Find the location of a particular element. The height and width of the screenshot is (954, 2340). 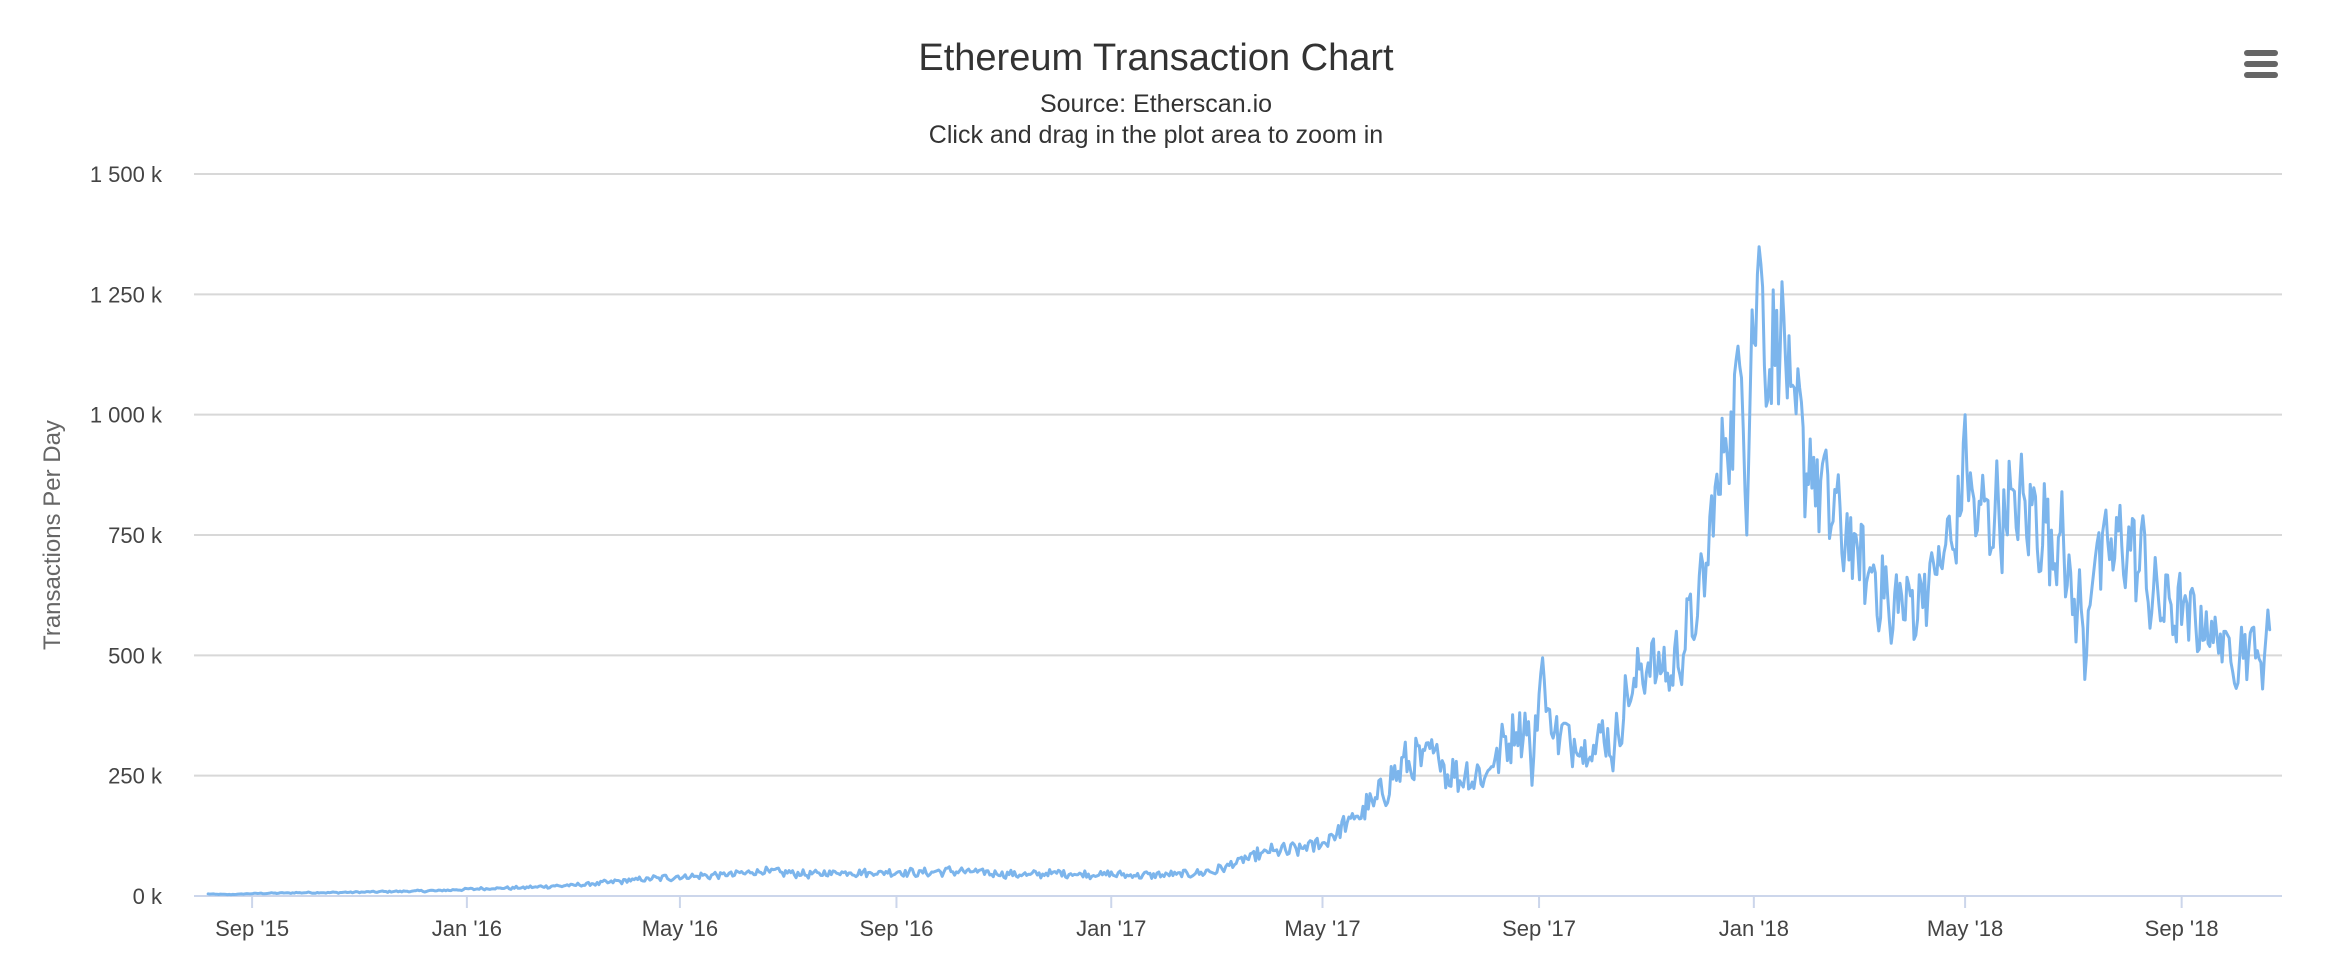

y-tick-label: 1 500 k is located at coordinates (126, 174).